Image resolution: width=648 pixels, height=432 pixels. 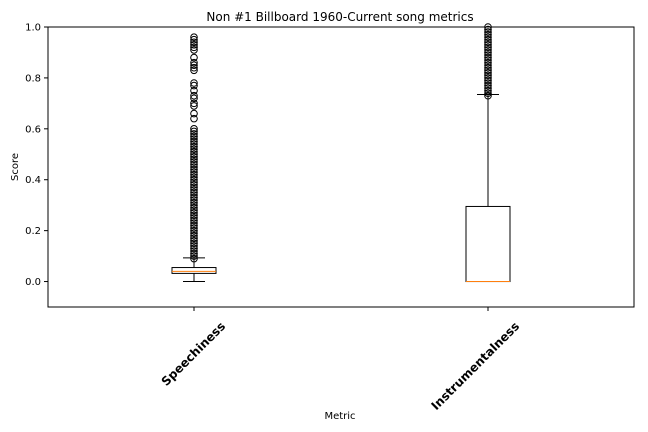 What do you see at coordinates (15, 167) in the screenshot?
I see `y-axis-label: Score` at bounding box center [15, 167].